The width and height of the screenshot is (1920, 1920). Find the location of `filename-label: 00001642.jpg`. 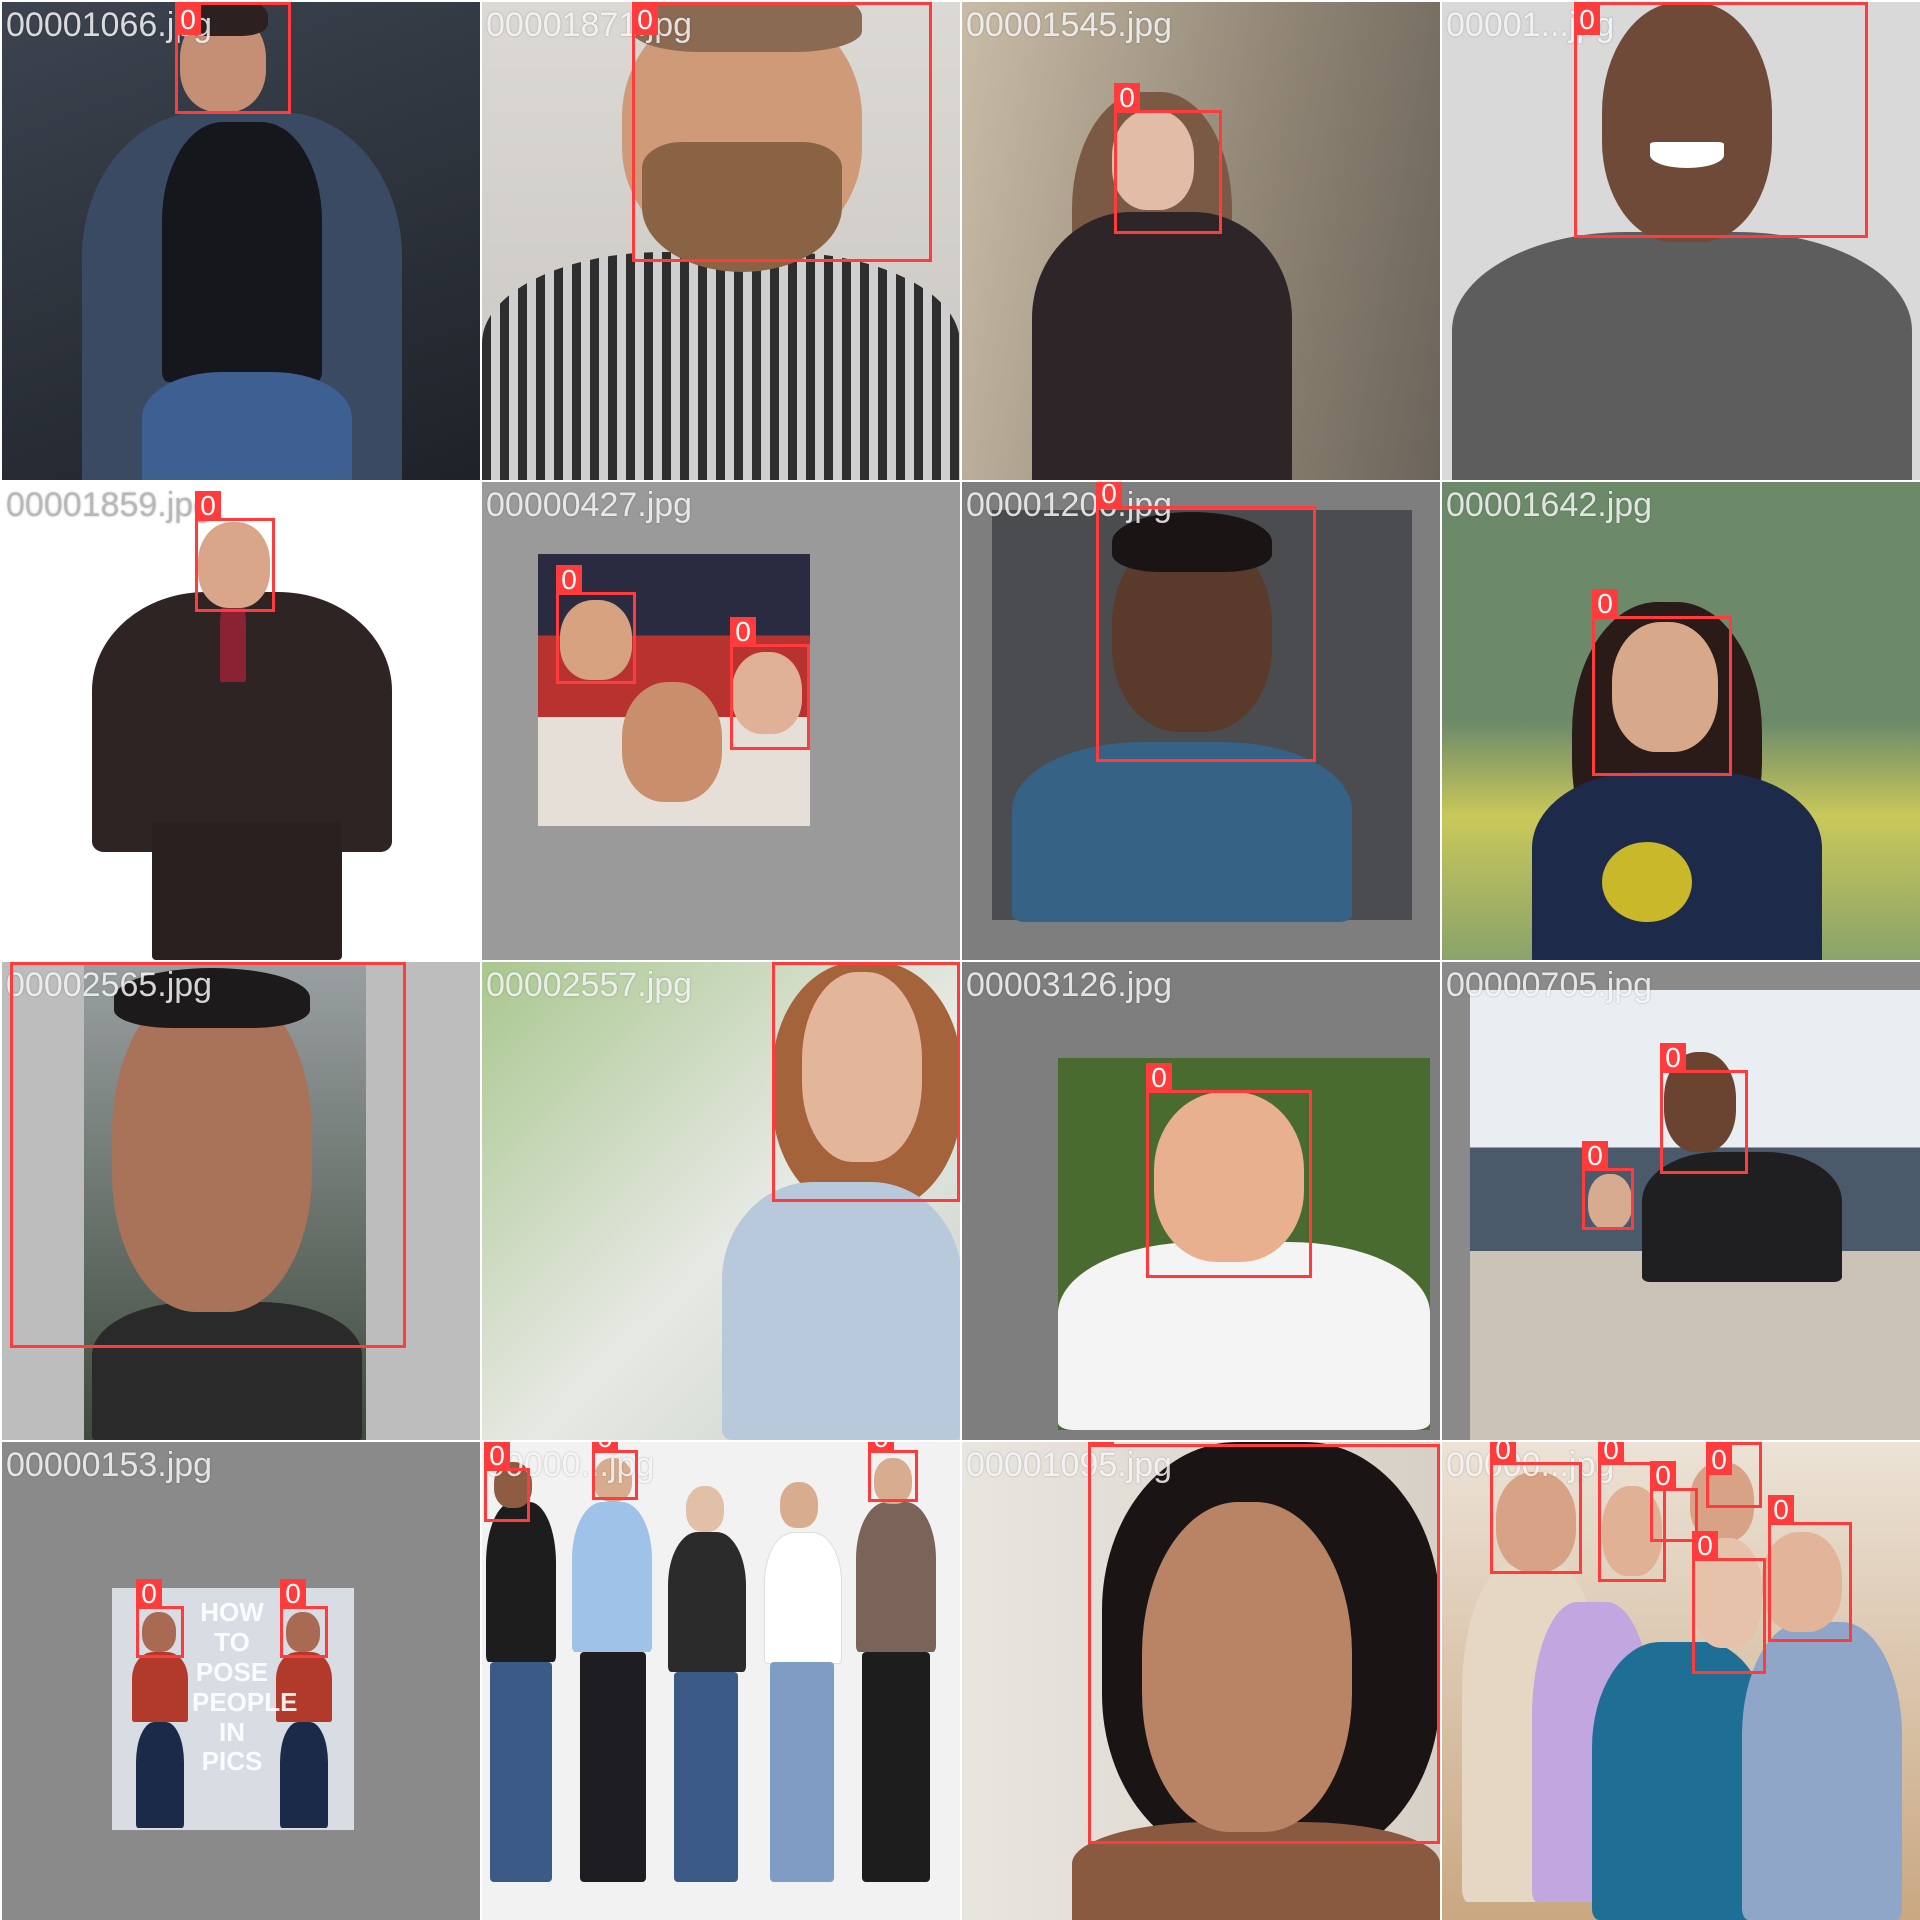

filename-label: 00001642.jpg is located at coordinates (1549, 505).